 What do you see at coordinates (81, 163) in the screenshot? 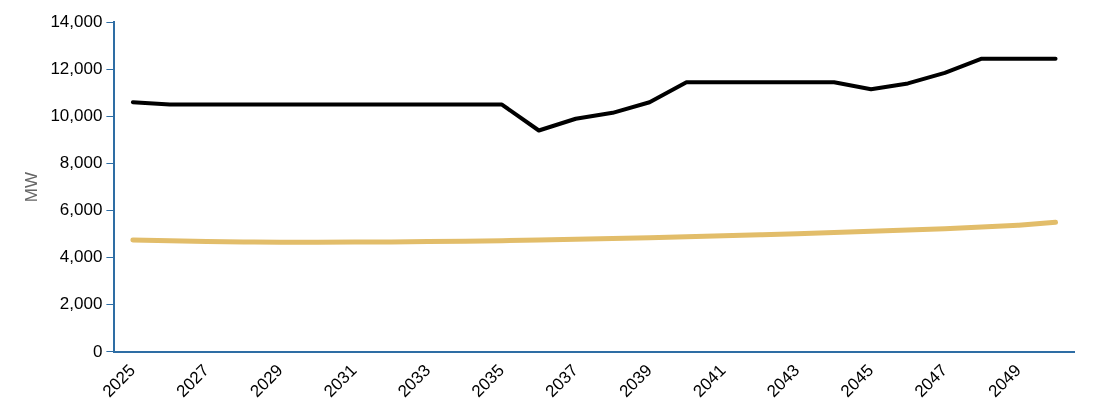
I see `y-tick-label: 8,000` at bounding box center [81, 163].